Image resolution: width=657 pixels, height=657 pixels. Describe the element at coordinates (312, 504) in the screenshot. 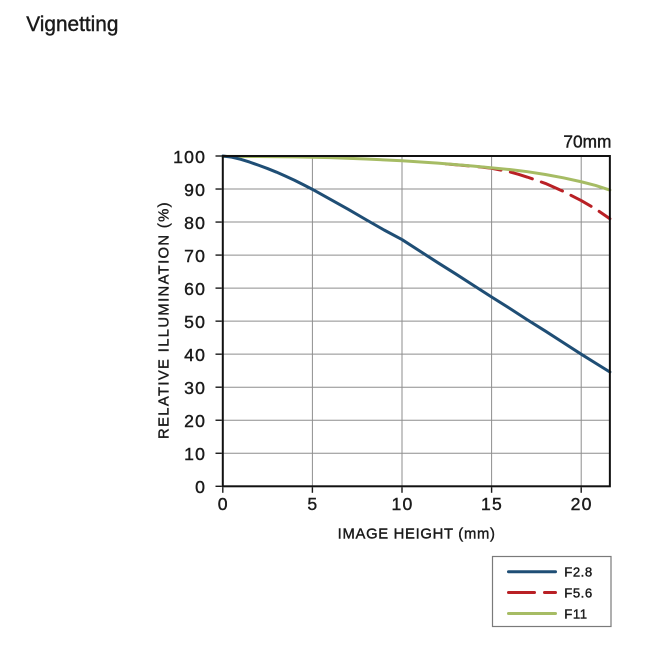

I see `svg-text: 5` at that location.